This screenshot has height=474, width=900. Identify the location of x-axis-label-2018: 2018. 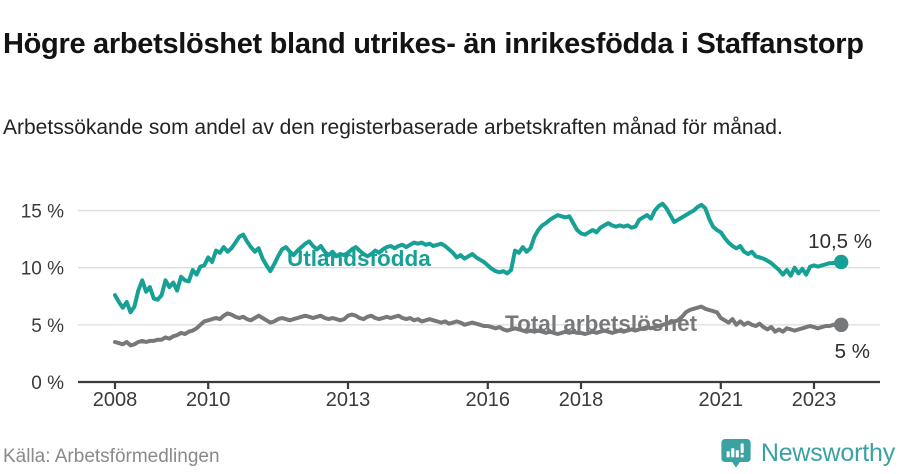
(581, 400).